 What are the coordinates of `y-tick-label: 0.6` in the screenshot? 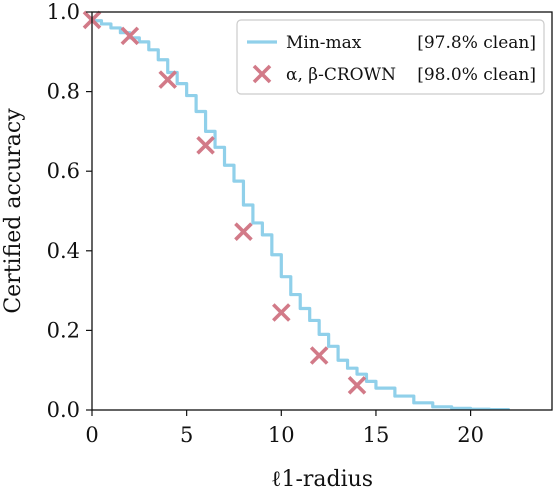 It's located at (63, 171).